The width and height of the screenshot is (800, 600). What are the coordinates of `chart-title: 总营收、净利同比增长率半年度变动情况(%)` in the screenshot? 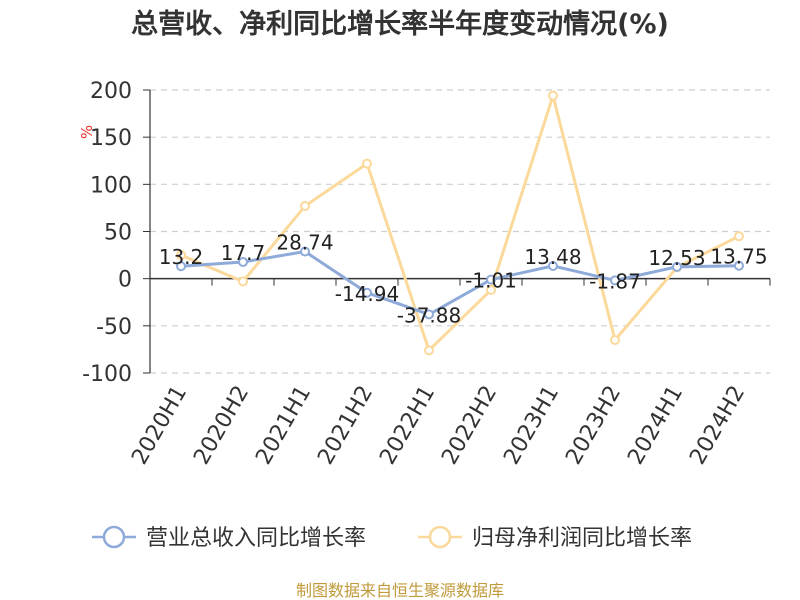 It's located at (400, 24).